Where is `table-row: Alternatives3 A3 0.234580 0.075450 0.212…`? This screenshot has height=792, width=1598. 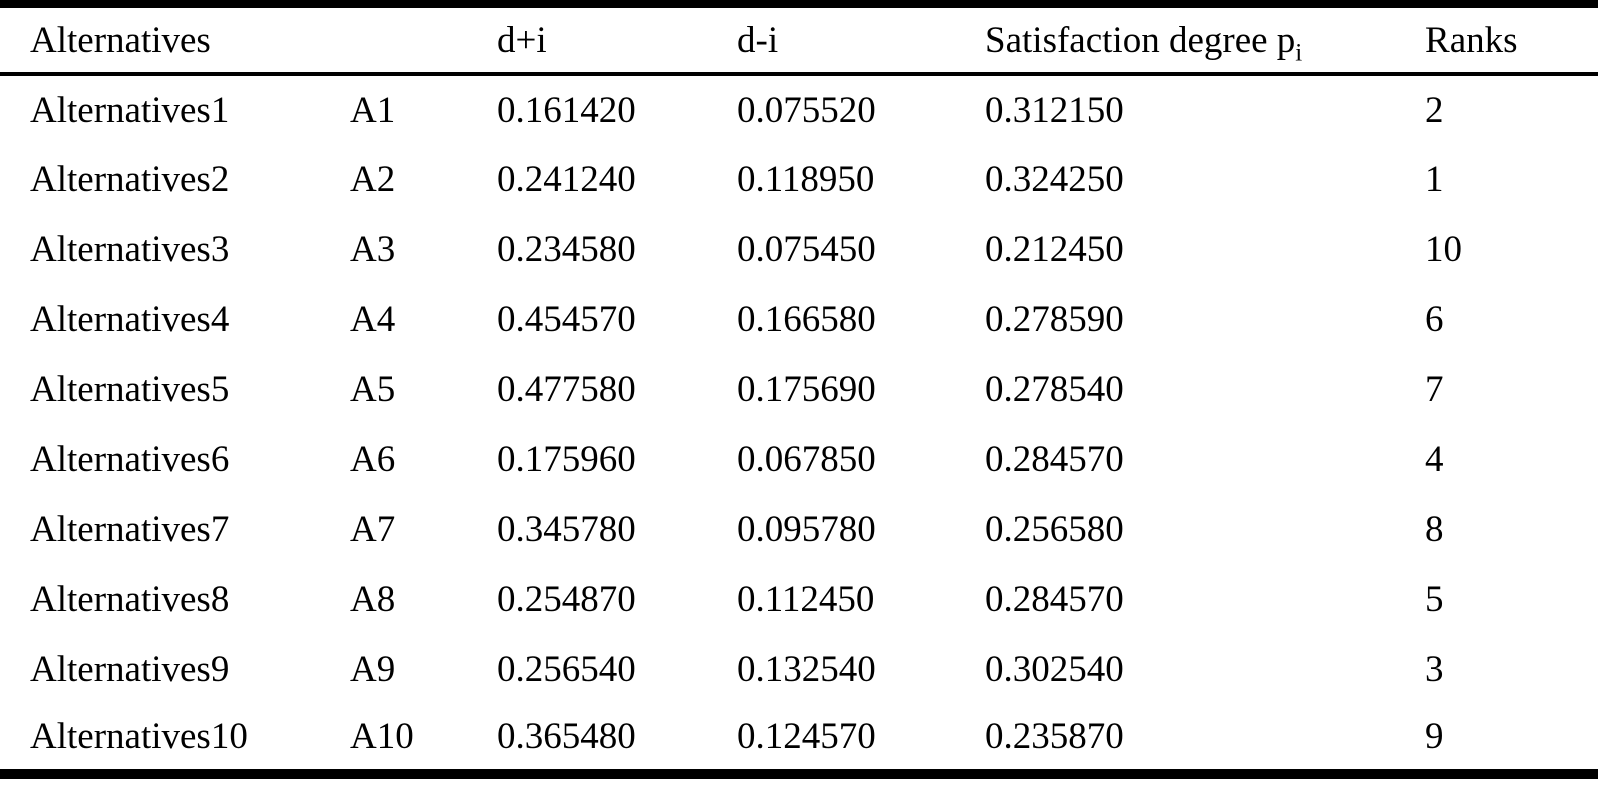 table-row: Alternatives3 A3 0.234580 0.075450 0.212… is located at coordinates (799, 249).